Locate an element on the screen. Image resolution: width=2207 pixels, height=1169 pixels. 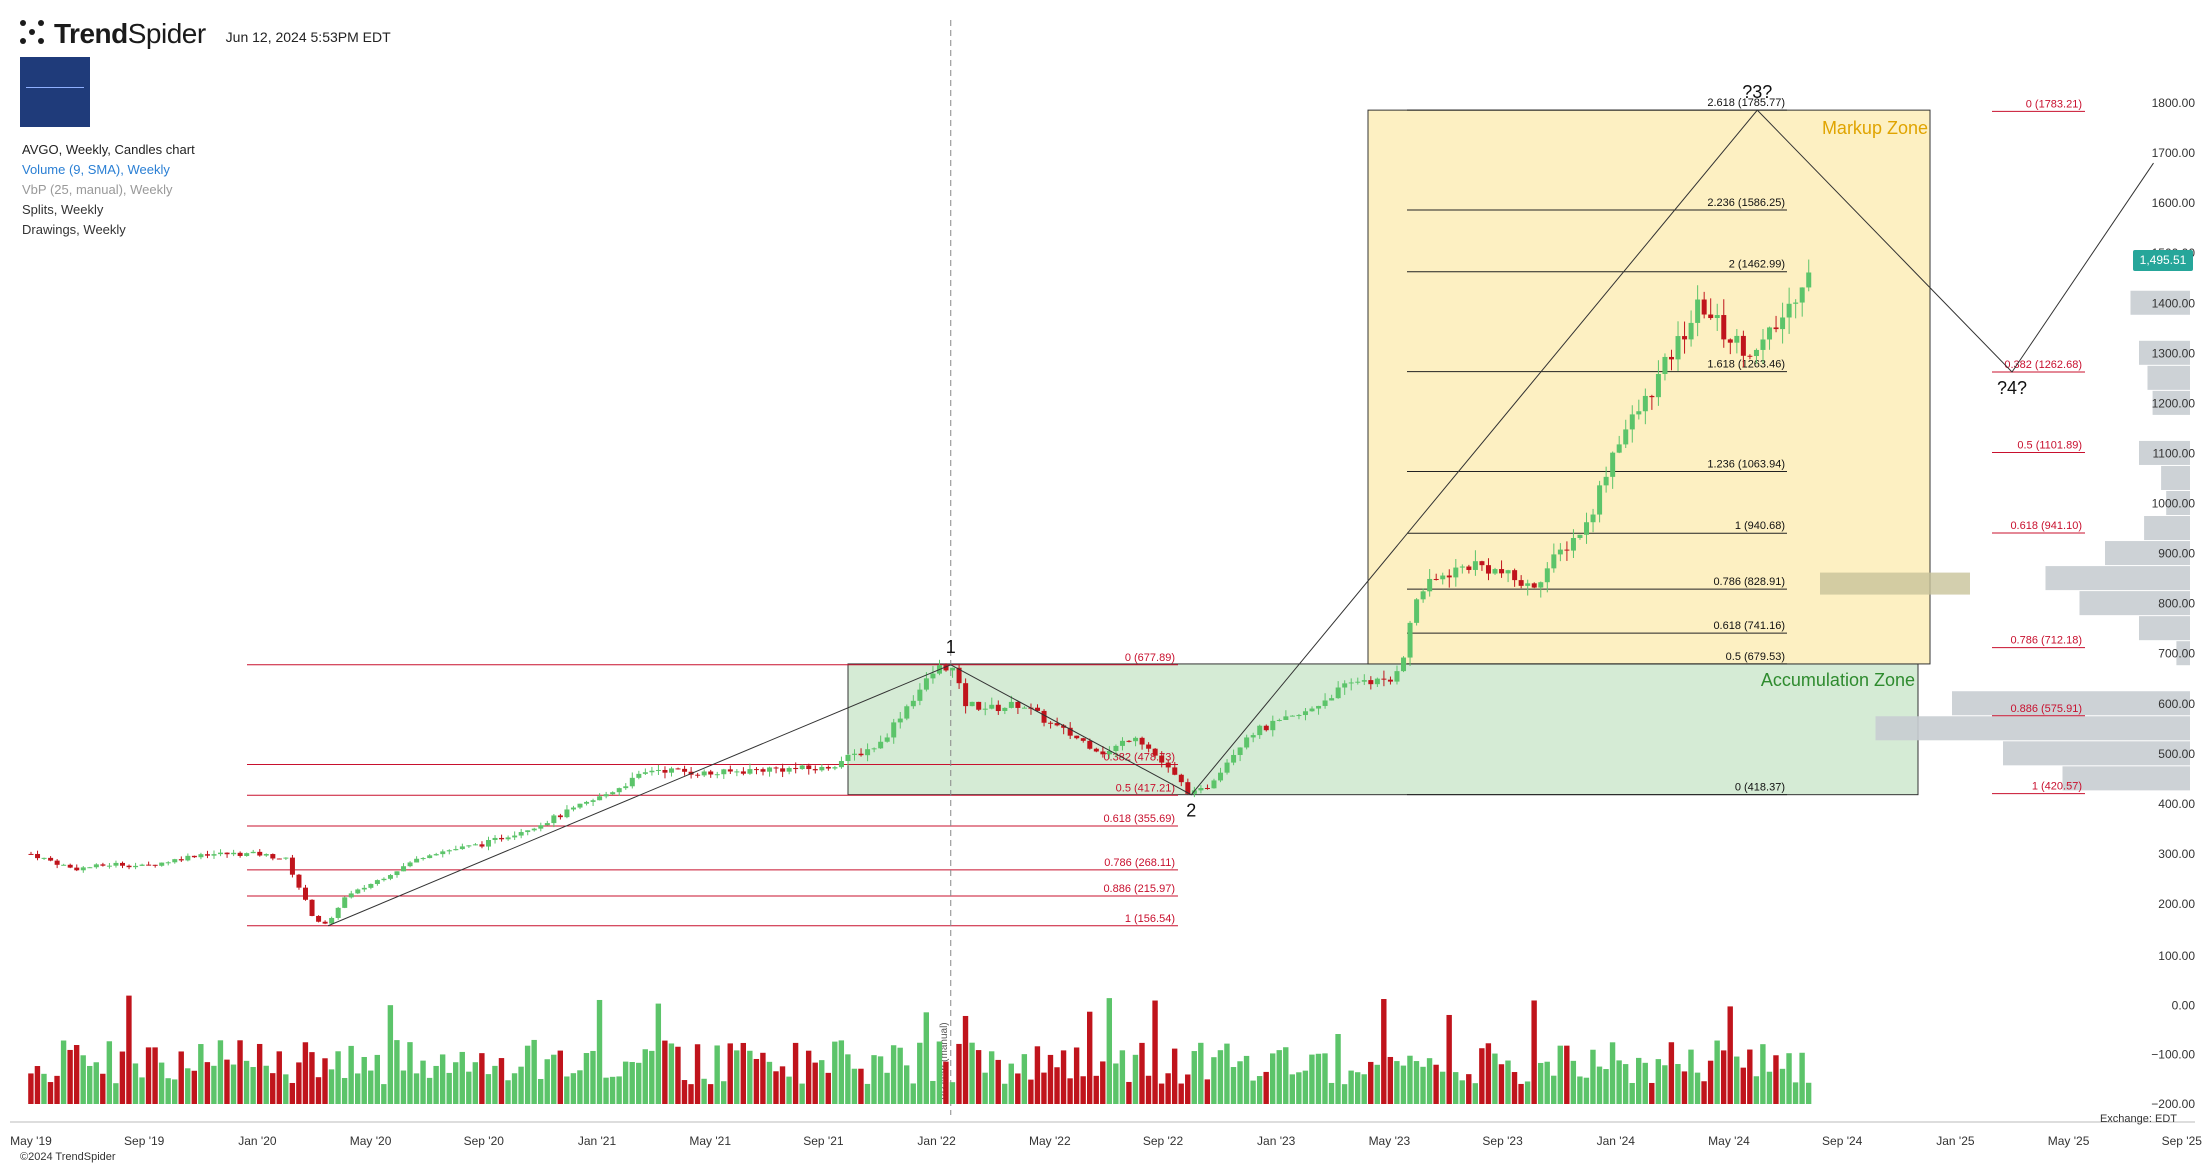
fib-right-label: 0.886 (575.91) is located at coordinates (2046, 709).